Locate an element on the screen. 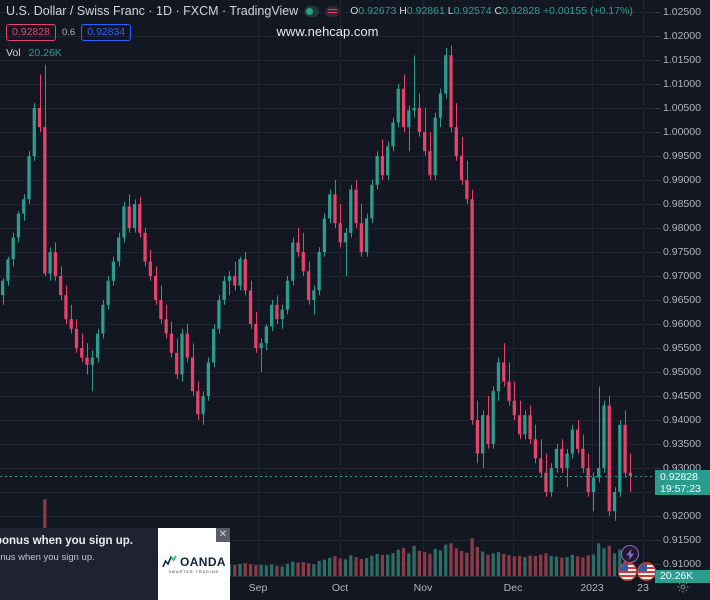  ad-subtext: sit SG$388 bonus when you sign up. is located at coordinates (47, 557).